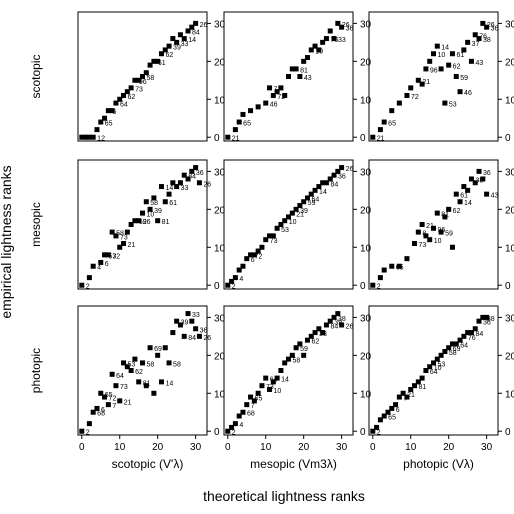 The height and width of the screenshot is (514, 514). I want to click on point-label: 76, so click(472, 338).